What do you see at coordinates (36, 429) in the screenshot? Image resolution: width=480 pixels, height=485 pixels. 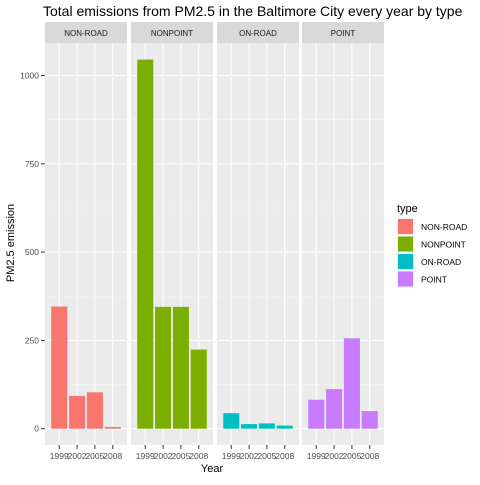 I see `y-tick-label: 0` at bounding box center [36, 429].